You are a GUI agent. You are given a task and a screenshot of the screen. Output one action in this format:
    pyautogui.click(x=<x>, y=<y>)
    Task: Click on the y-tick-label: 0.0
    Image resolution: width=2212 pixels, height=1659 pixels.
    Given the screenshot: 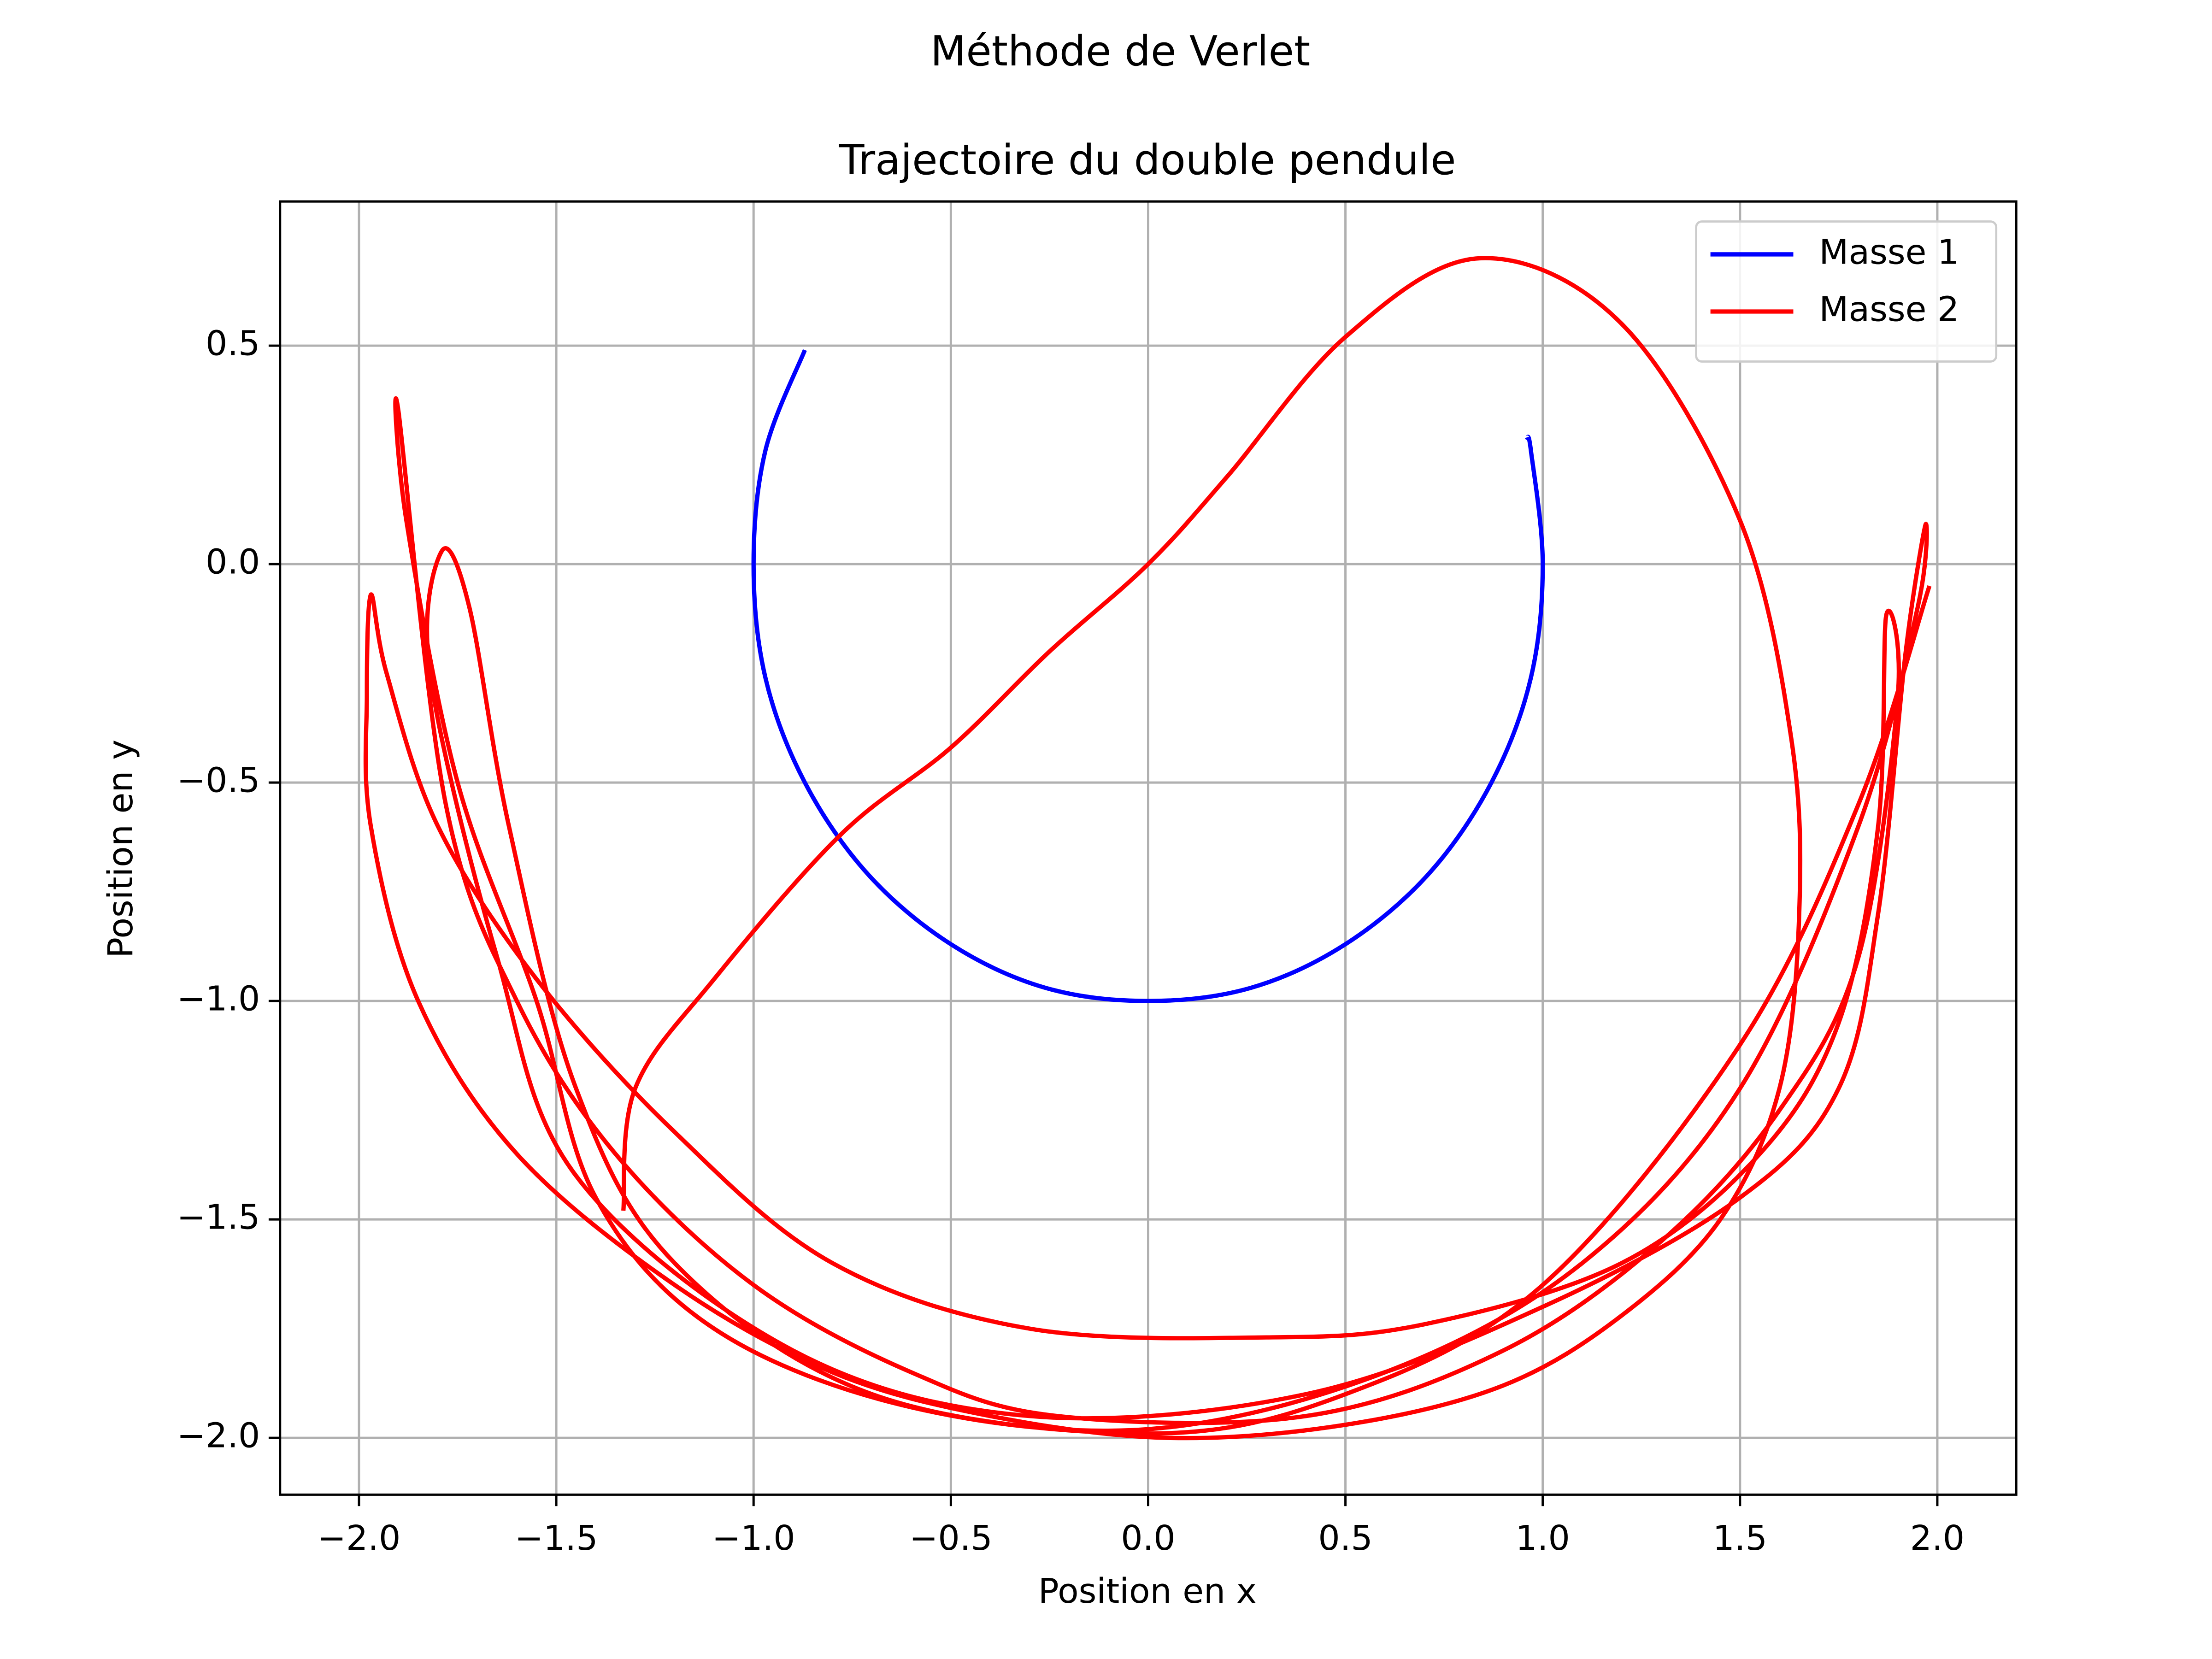 What is the action you would take?
    pyautogui.click(x=233, y=562)
    